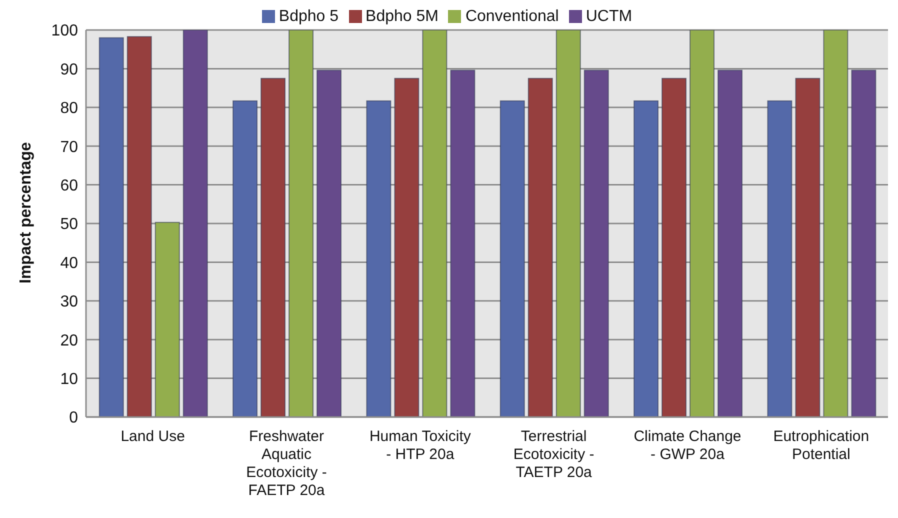  I want to click on y-tick-label: 0, so click(73, 418).